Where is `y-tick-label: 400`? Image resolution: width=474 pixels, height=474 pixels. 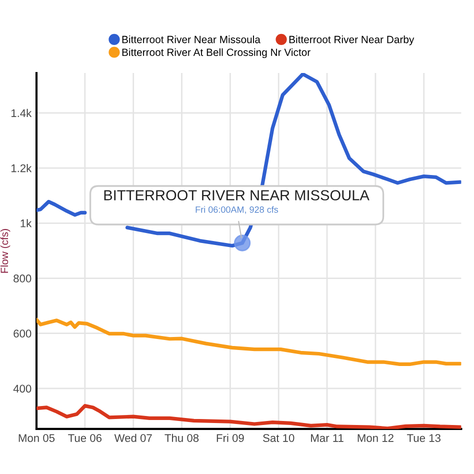
y-tick-label: 400 is located at coordinates (22, 388).